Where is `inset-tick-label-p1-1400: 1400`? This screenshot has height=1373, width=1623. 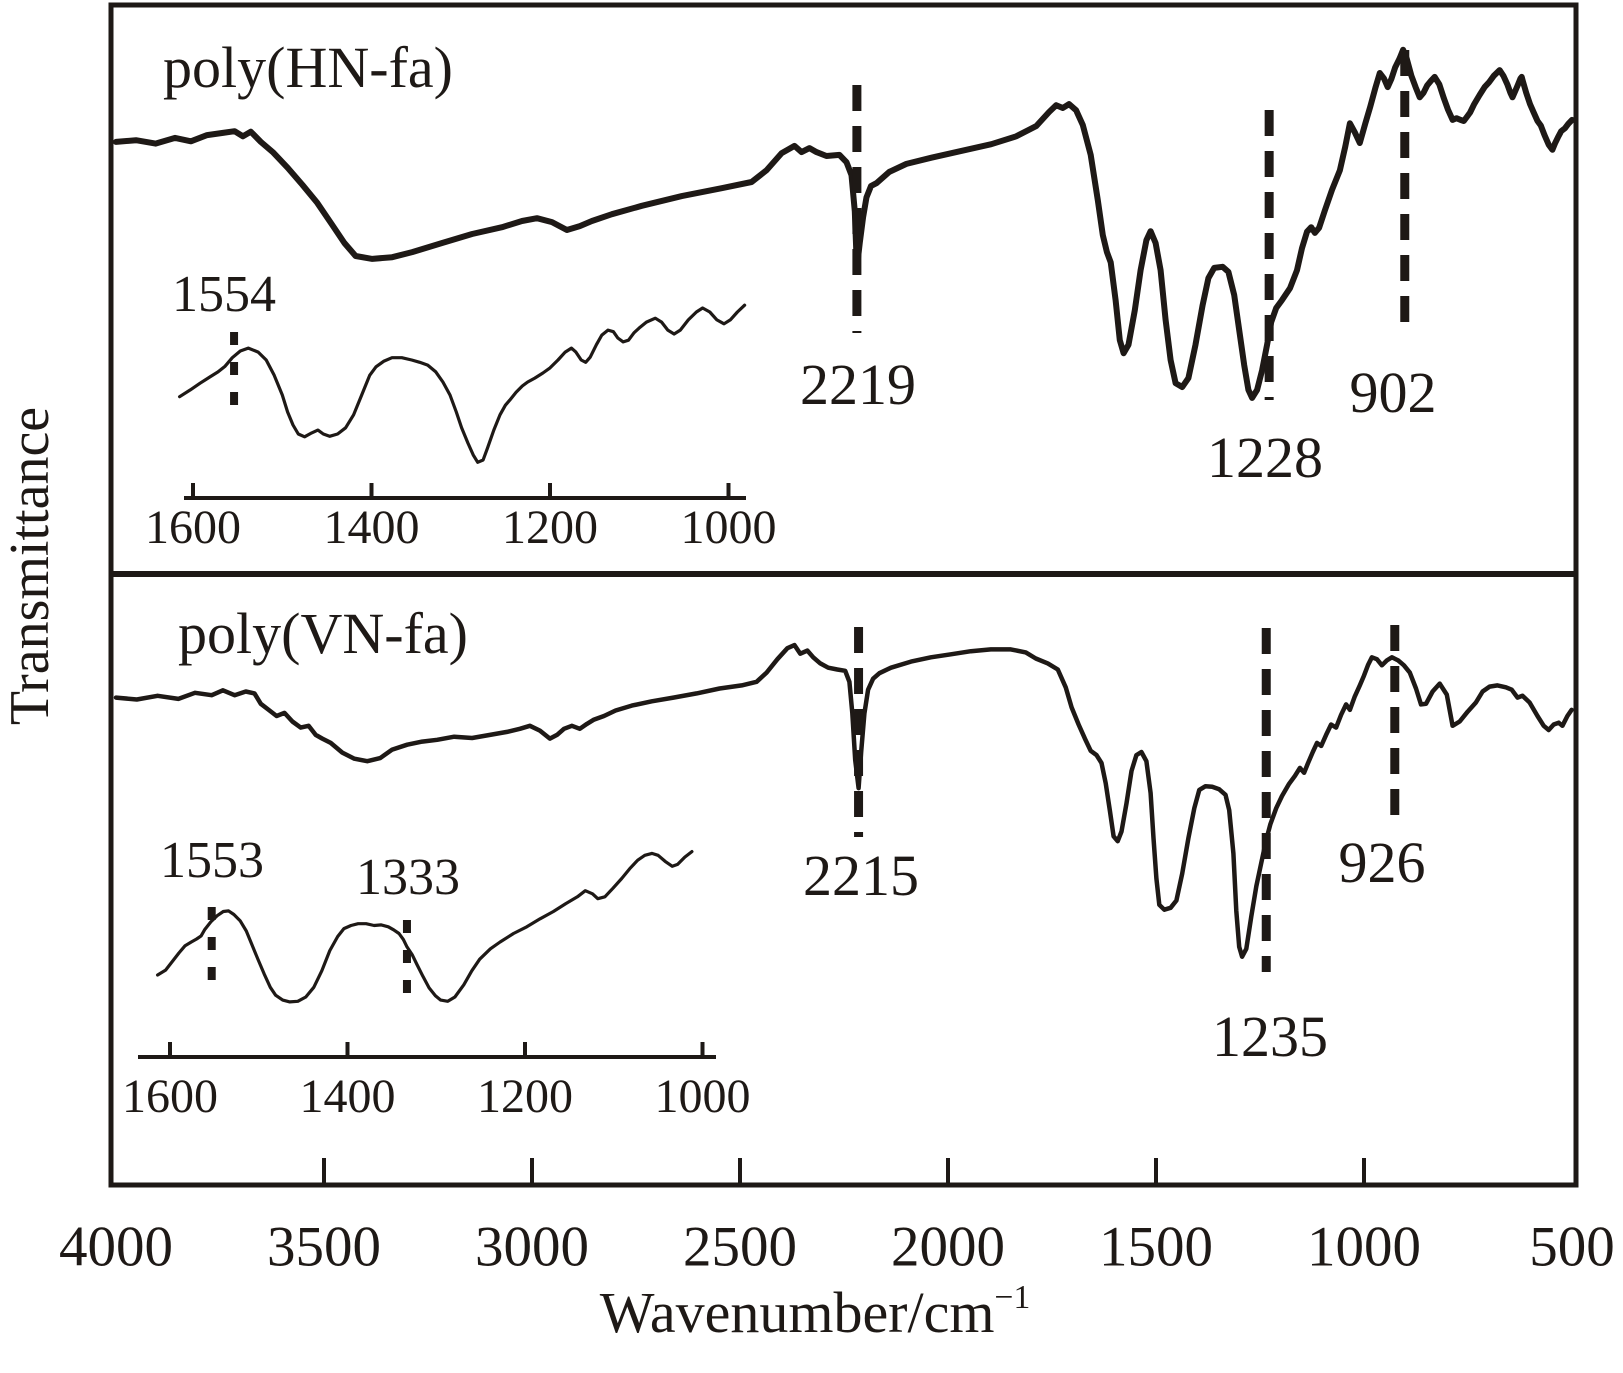 inset-tick-label-p1-1400: 1400 is located at coordinates (371, 527).